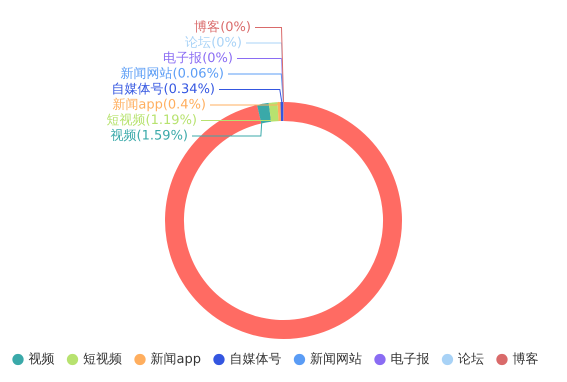  Describe the element at coordinates (213, 42) in the screenshot. I see `category-label: 论坛(0%)` at that location.